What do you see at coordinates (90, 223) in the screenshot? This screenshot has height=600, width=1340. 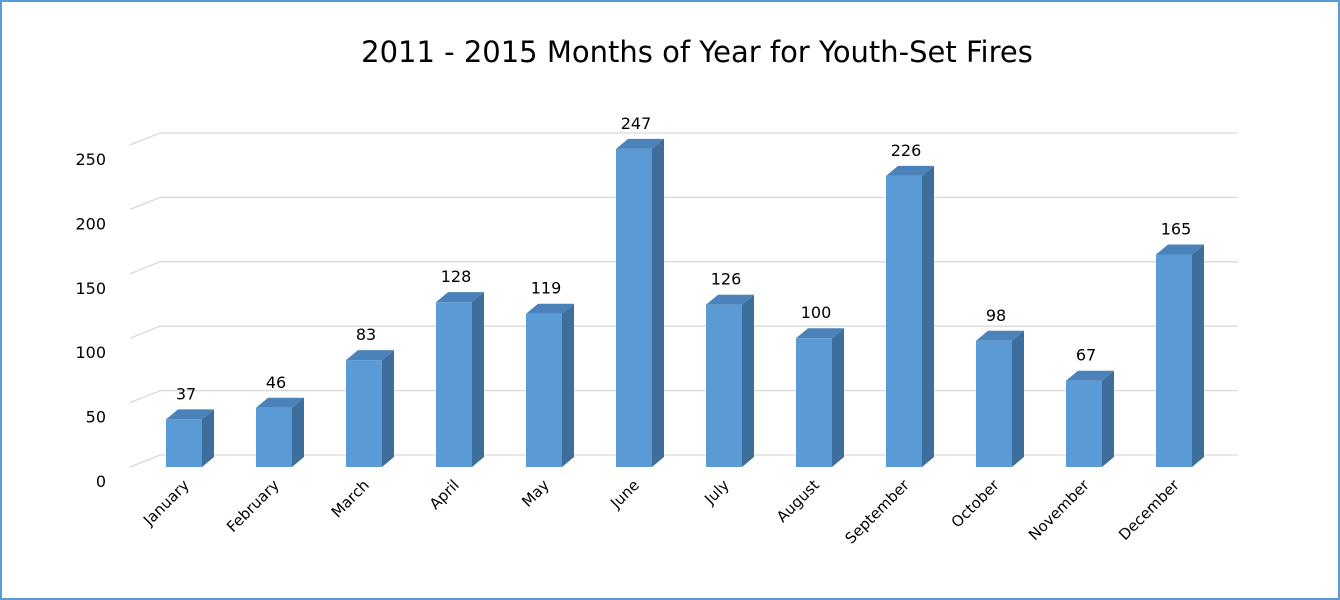 I see `y-tick-label: 200` at bounding box center [90, 223].